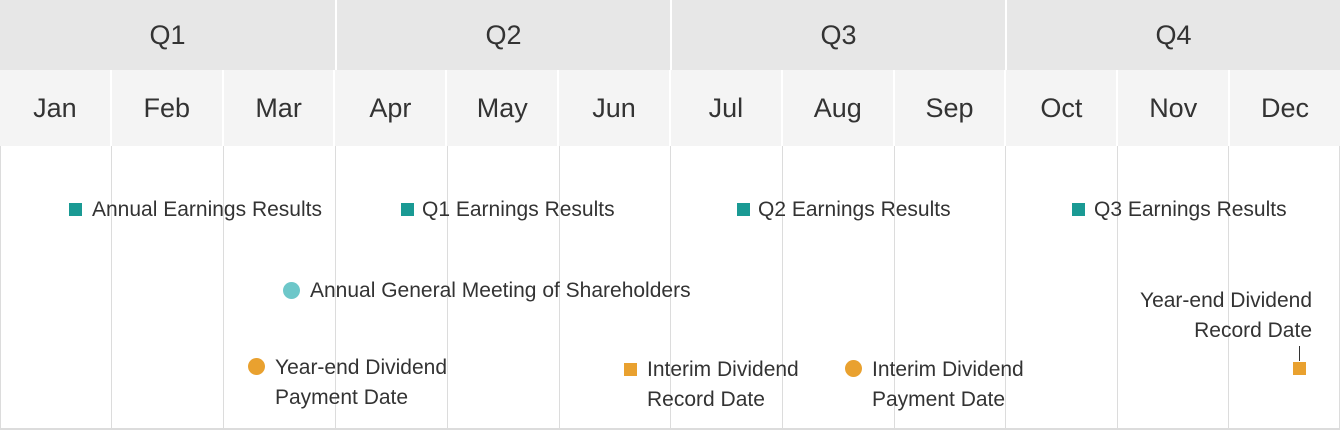  I want to click on q2-earnings-label: Q2 Earnings Results, so click(854, 209).